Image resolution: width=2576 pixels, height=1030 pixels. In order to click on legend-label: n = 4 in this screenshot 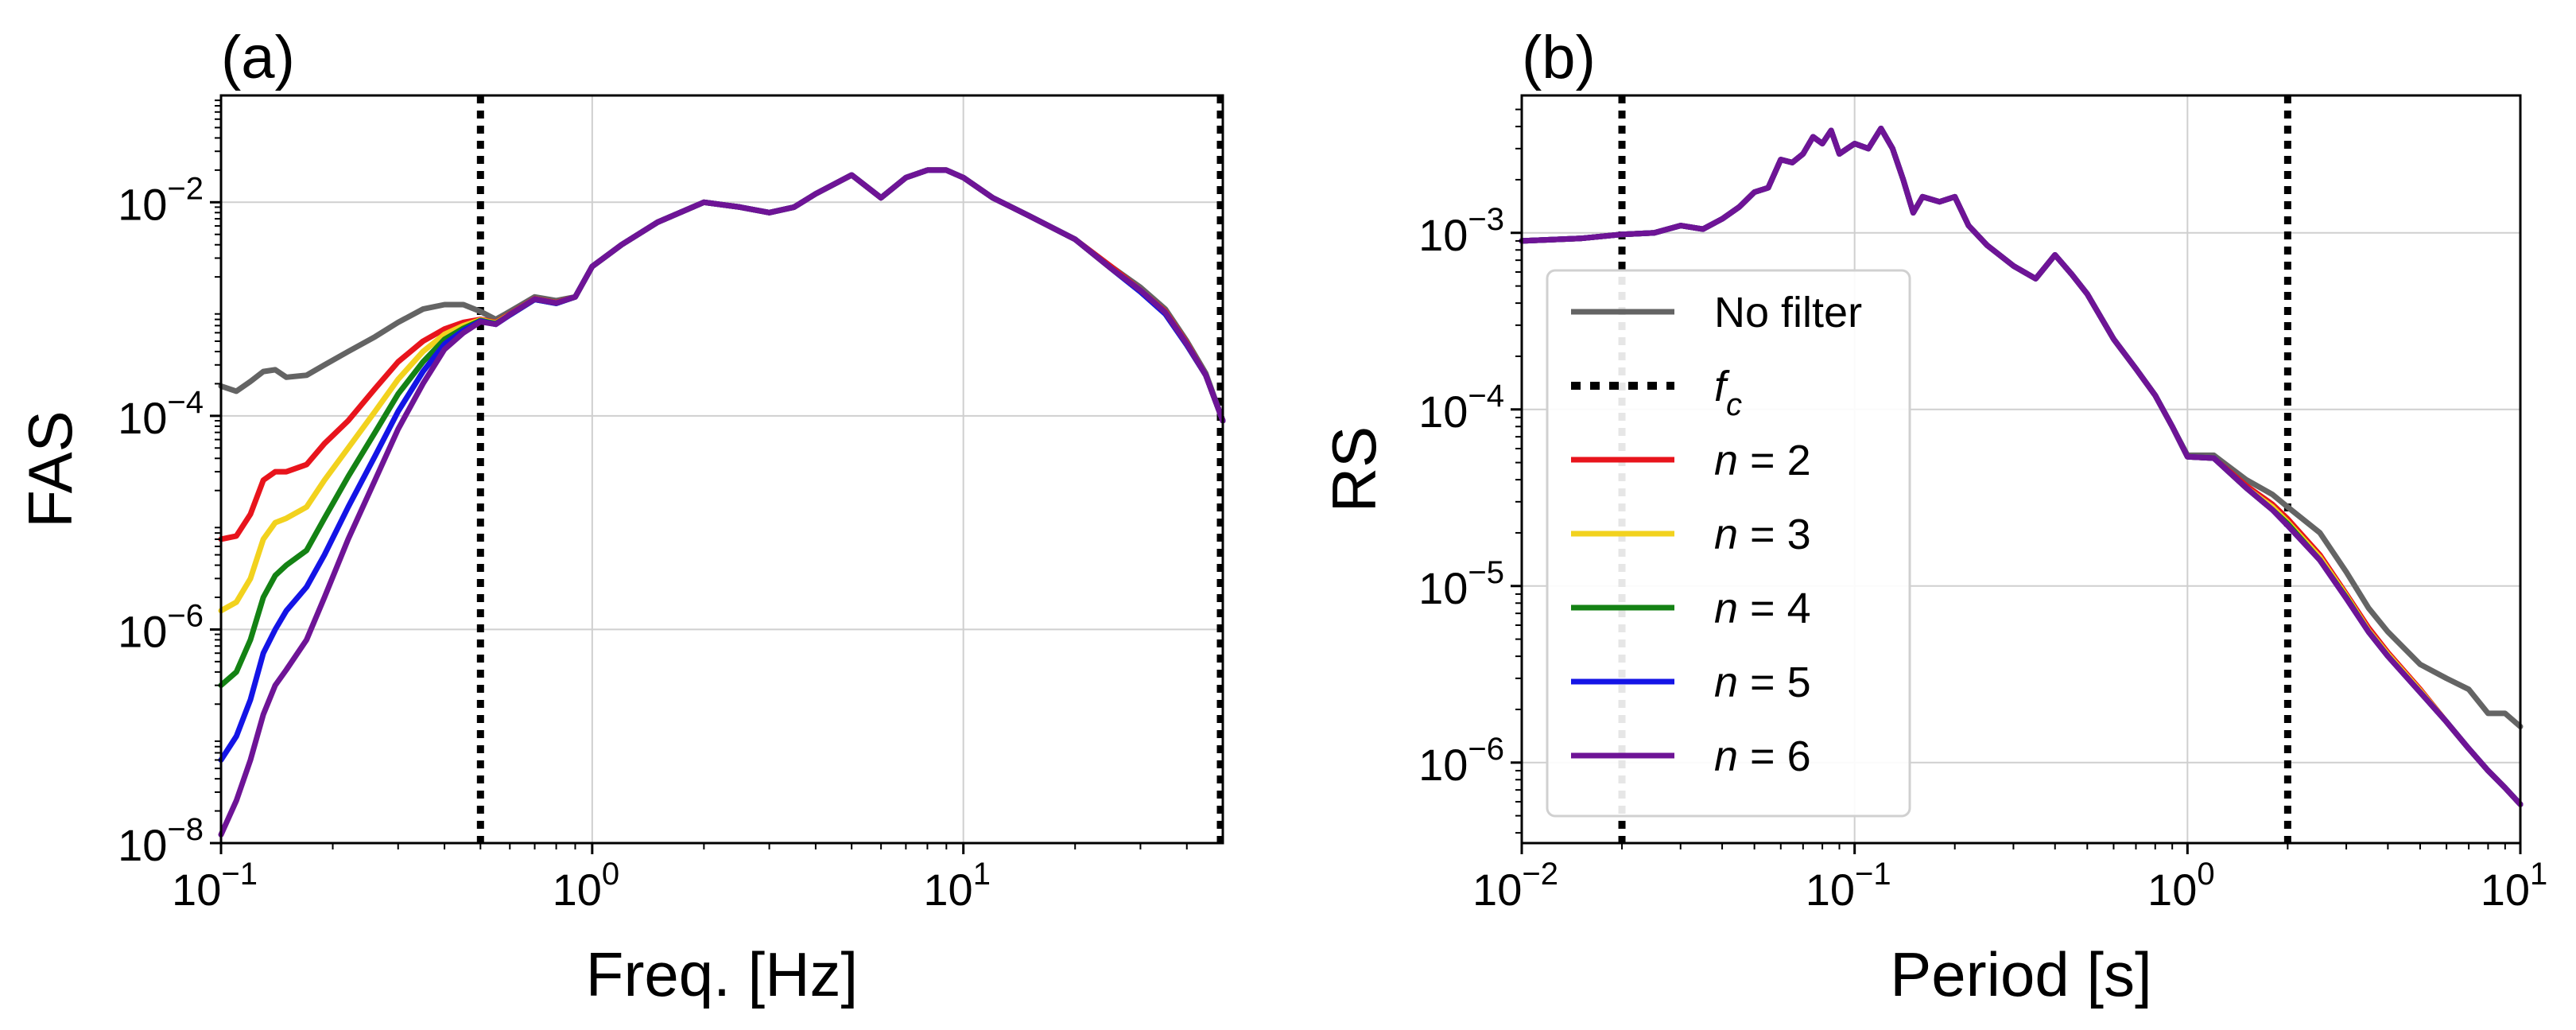, I will do `click(1762, 608)`.